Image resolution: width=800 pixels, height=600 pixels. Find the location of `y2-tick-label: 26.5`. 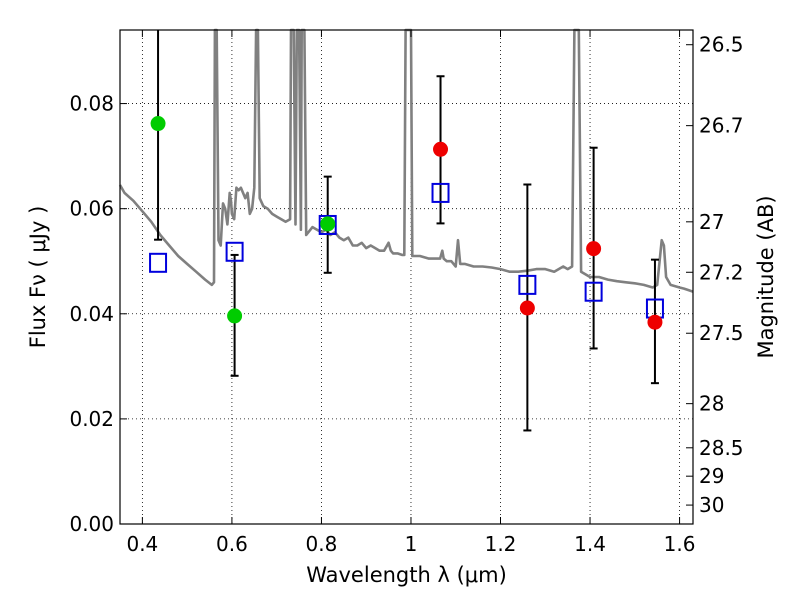

y2-tick-label: 26.5 is located at coordinates (721, 45).